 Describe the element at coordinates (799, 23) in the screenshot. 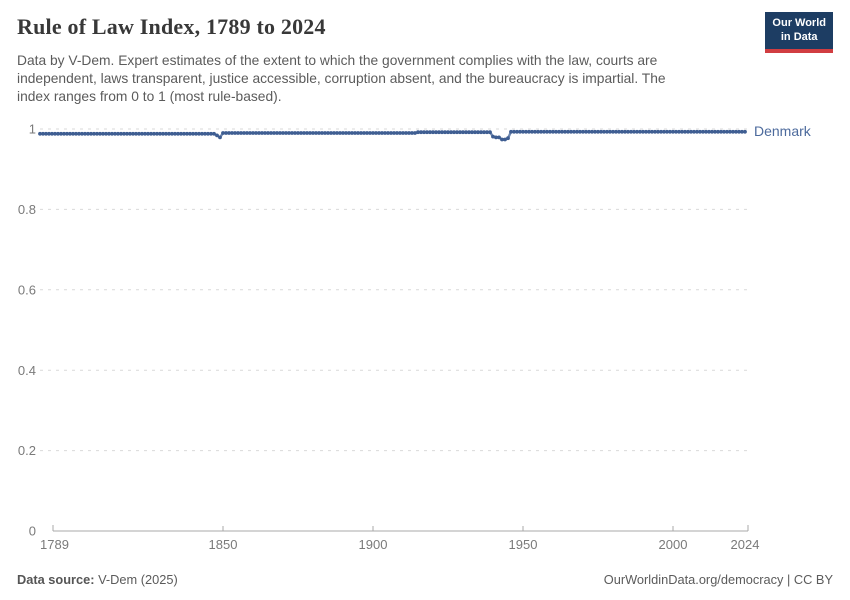

I see `owid-logo-line-1: Our World` at that location.